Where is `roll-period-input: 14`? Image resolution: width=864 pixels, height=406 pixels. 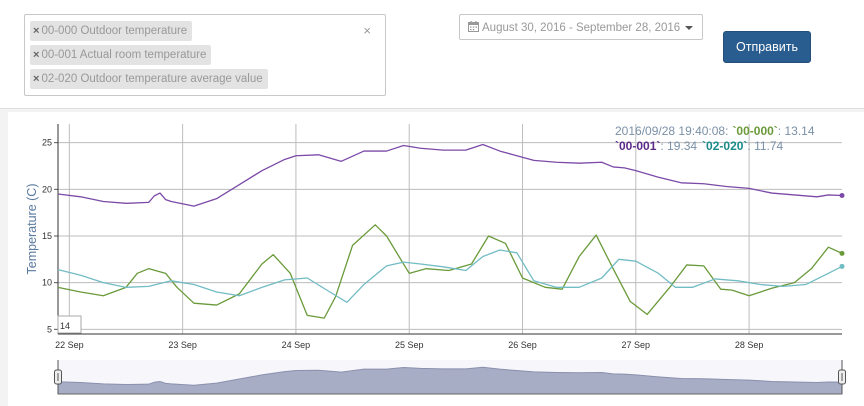 roll-period-input: 14 is located at coordinates (65, 326).